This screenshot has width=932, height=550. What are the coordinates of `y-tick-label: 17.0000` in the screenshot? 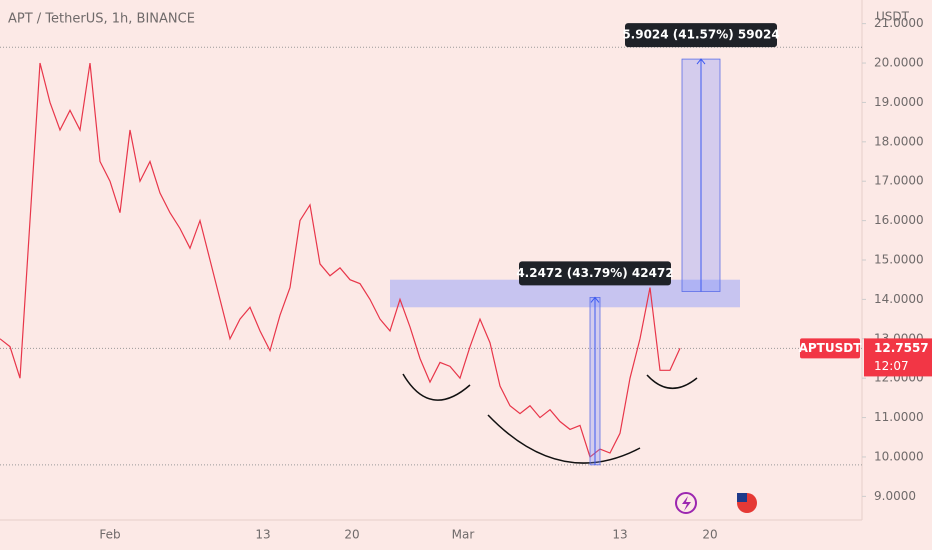 It's located at (899, 181).